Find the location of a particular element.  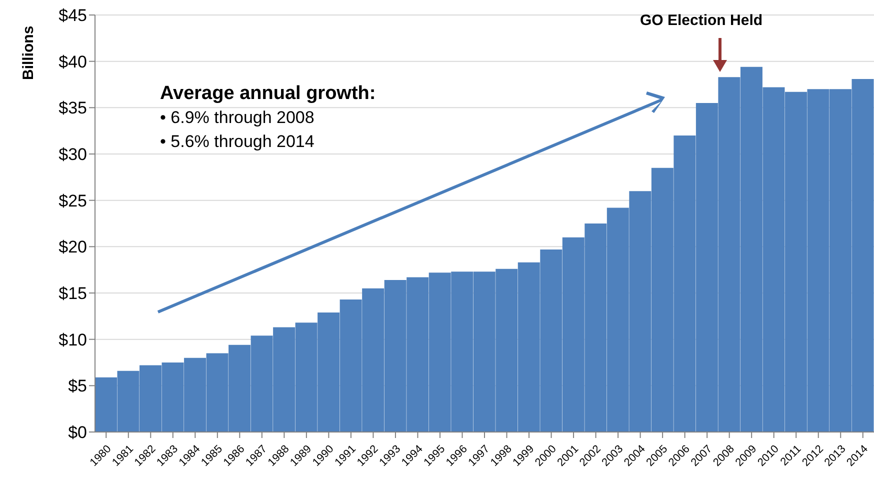

y-tick-label: $10 is located at coordinates (72, 340).